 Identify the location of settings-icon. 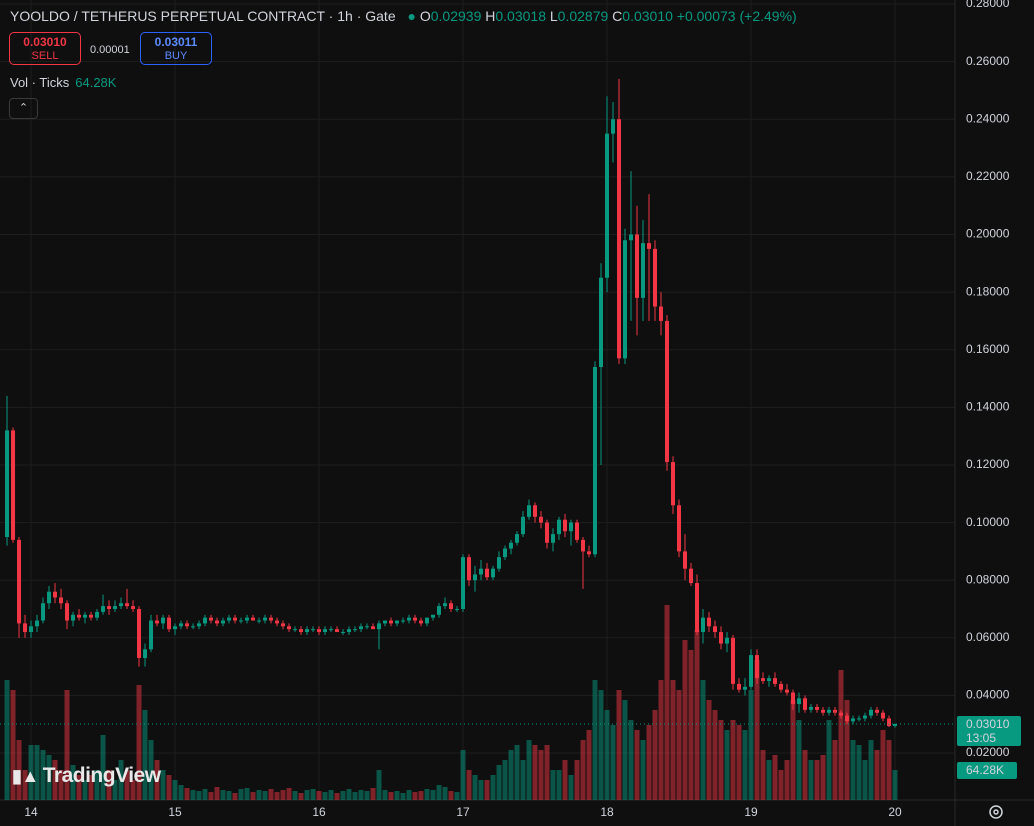
(996, 812).